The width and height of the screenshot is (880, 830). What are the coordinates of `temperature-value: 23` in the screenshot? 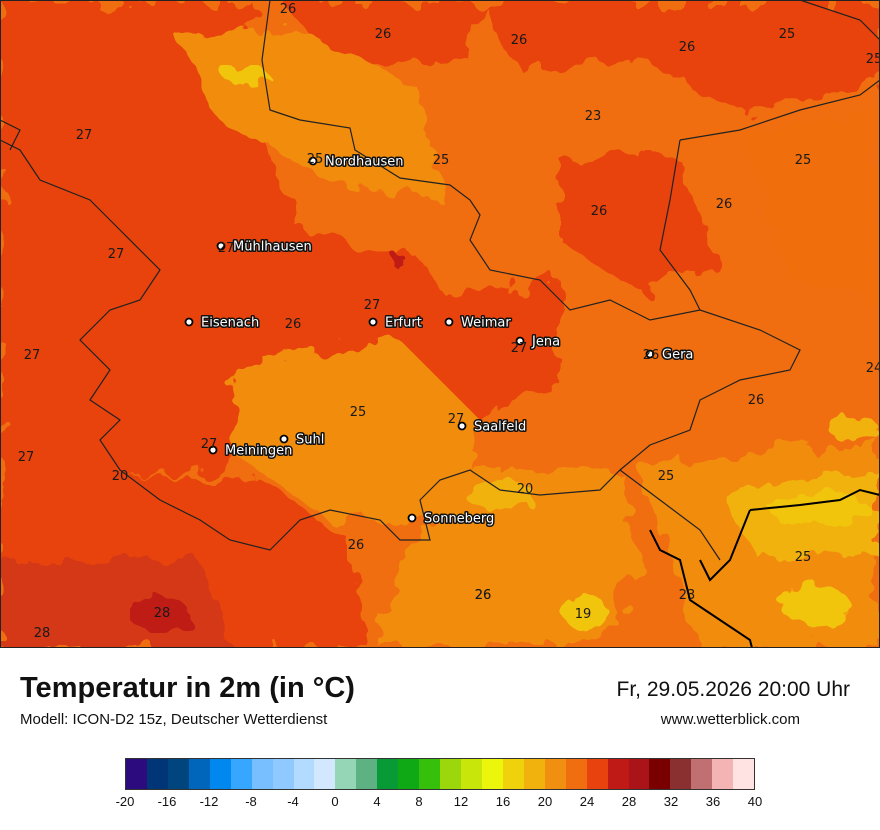 It's located at (687, 595).